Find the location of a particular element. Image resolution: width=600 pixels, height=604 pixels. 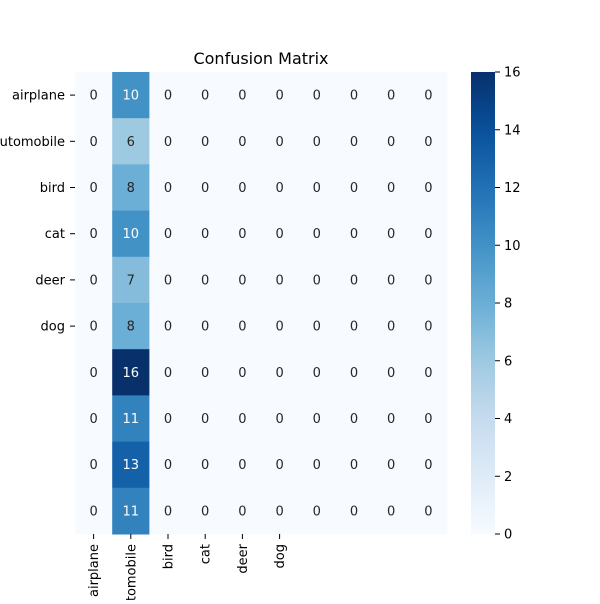

cell-value-label: 16 is located at coordinates (131, 373).